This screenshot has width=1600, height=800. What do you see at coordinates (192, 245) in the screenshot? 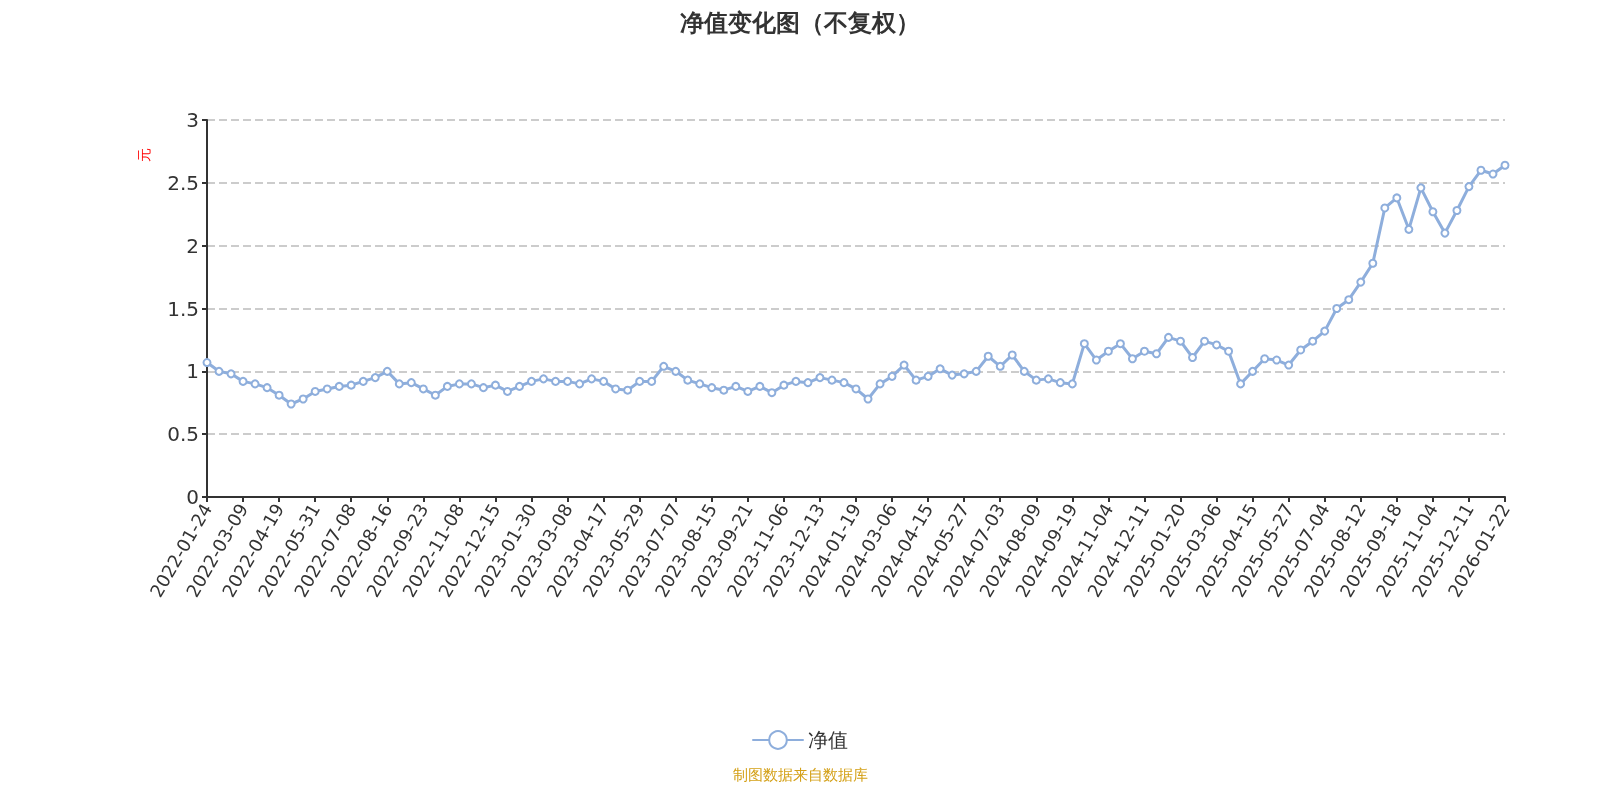
I see `y-tick-label: 2` at bounding box center [192, 245].